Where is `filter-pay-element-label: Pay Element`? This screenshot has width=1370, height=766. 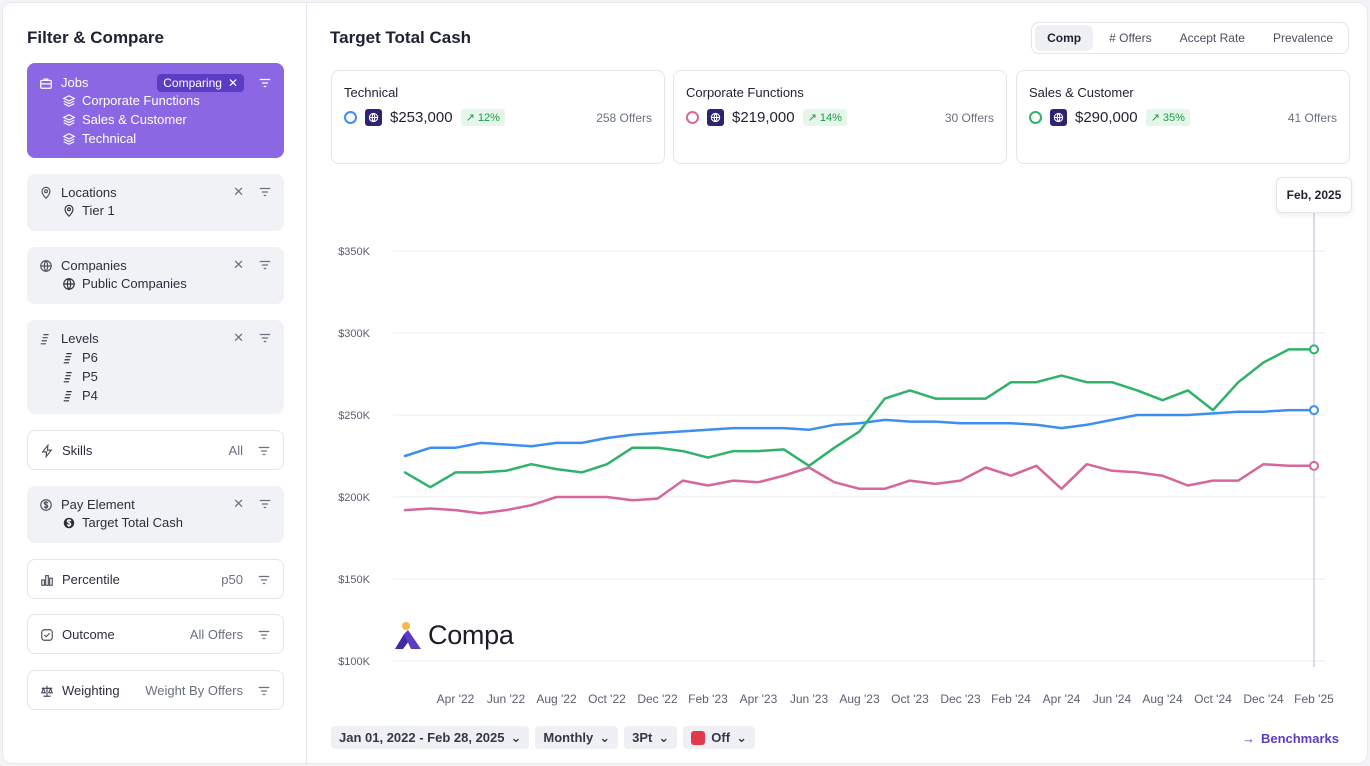
filter-pay-element-label: Pay Element is located at coordinates (98, 504).